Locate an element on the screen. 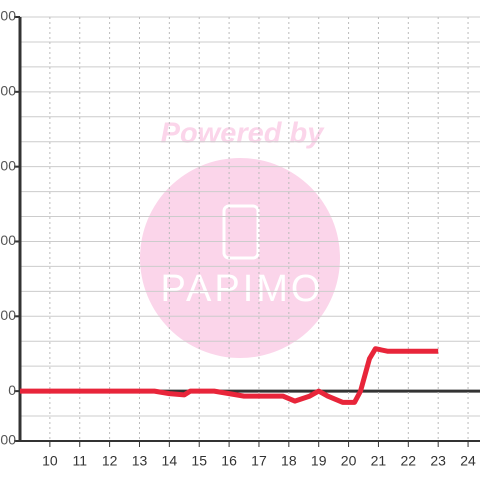  x-tick-label: 21 is located at coordinates (379, 461).